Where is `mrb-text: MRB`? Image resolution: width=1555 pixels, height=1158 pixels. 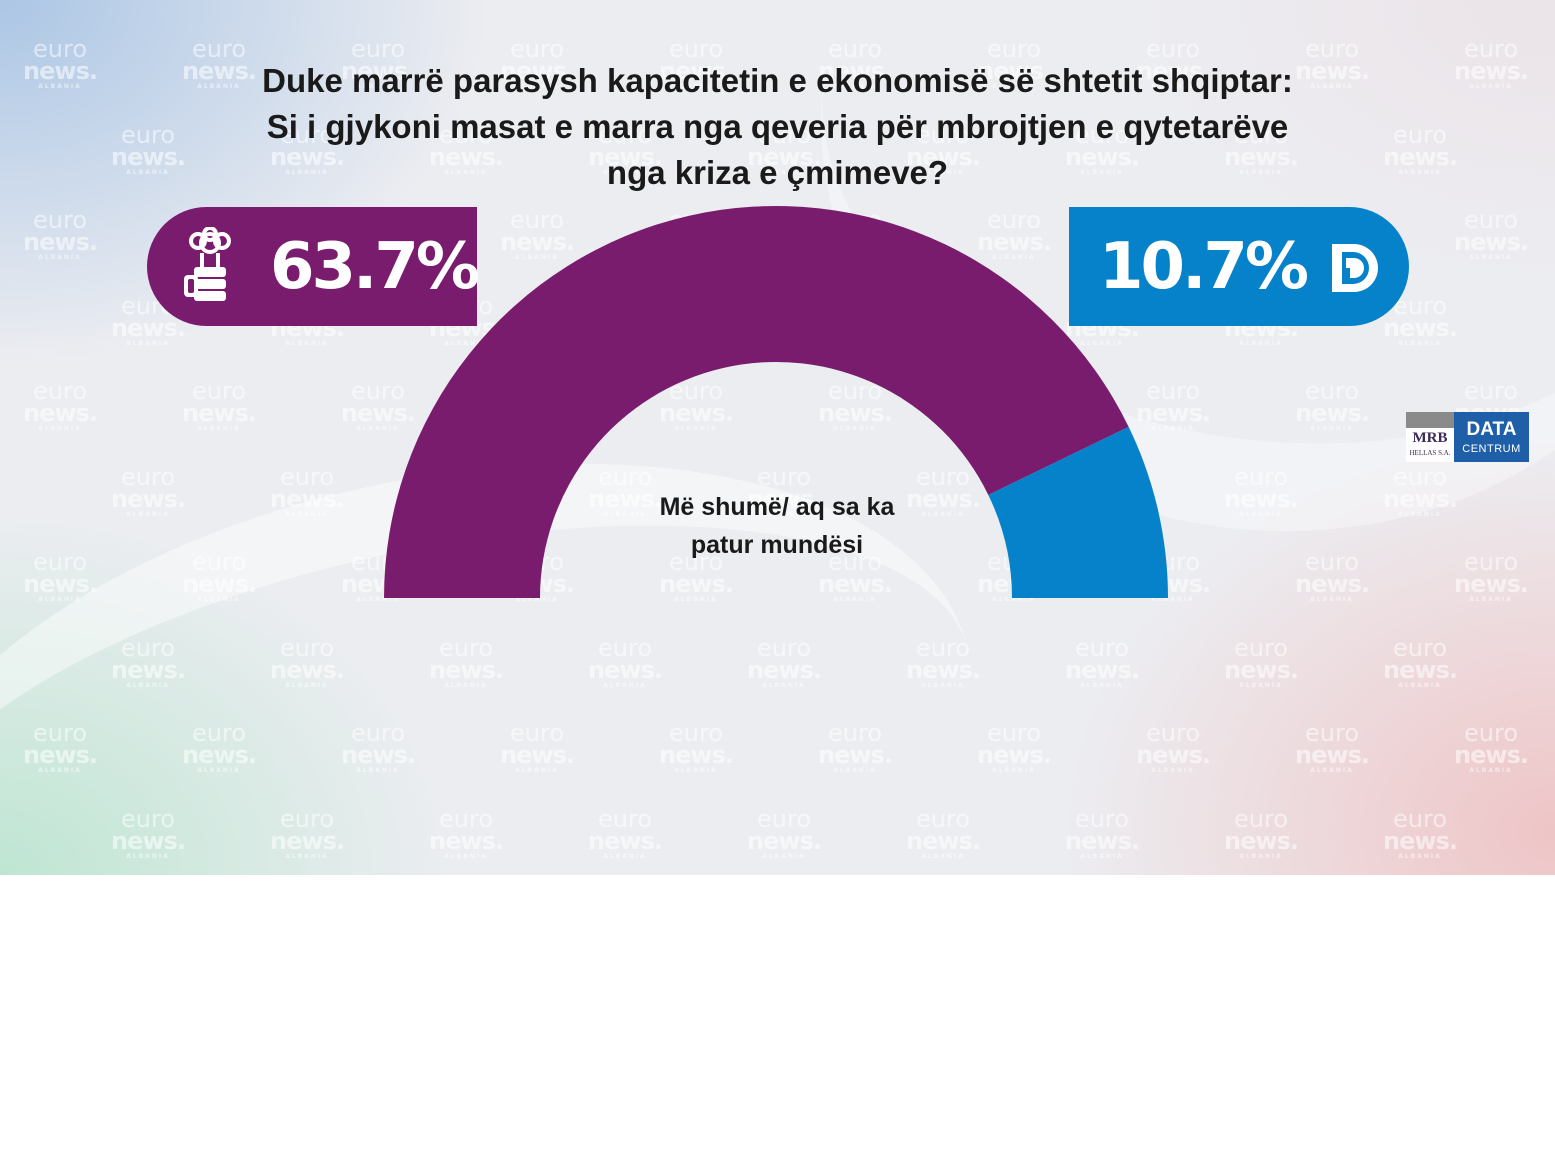
mrb-text: MRB is located at coordinates (1430, 438).